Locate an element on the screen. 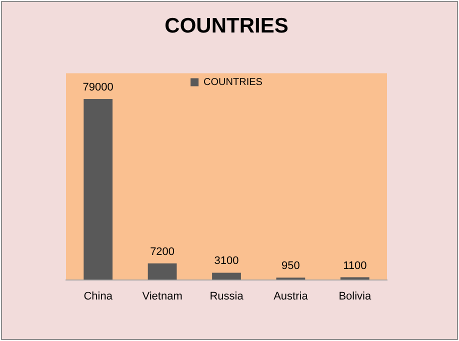  x-tick-label: Vietnam is located at coordinates (162, 296).